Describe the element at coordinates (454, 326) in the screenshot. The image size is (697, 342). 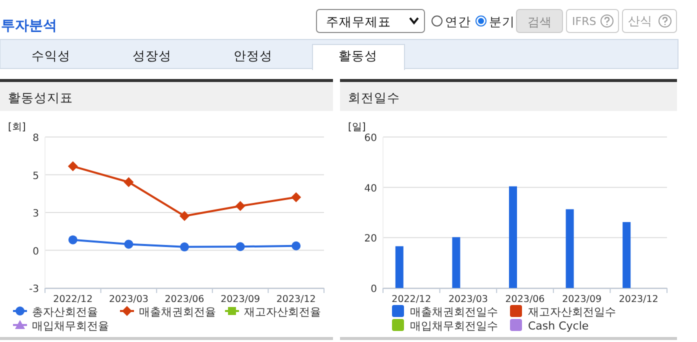
I see `legend-label: 매입채무회전일수` at that location.